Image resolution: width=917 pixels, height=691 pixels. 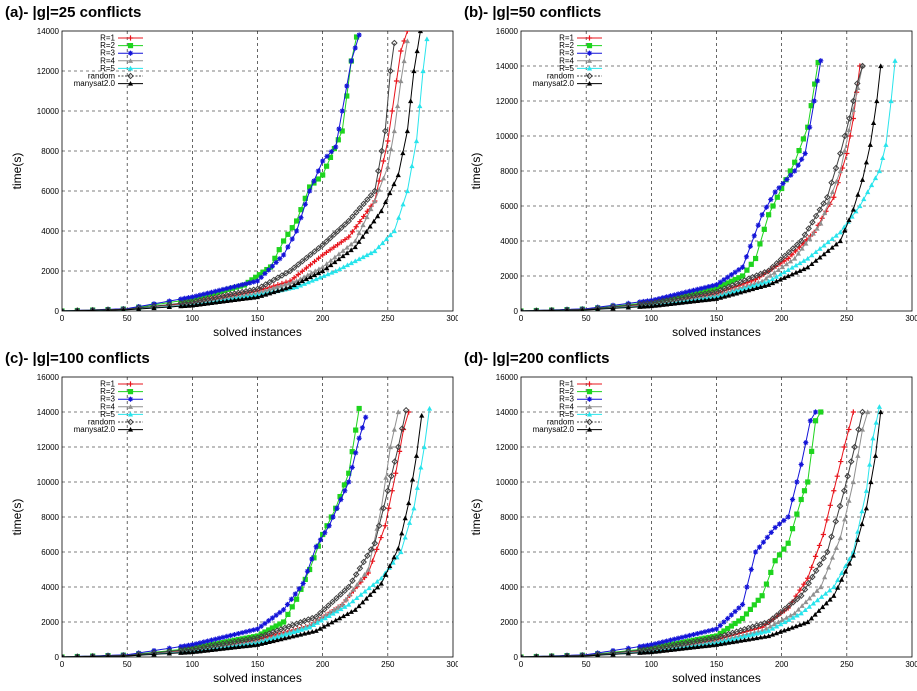 I want to click on x-tick-label: 200, so click(x=782, y=318).